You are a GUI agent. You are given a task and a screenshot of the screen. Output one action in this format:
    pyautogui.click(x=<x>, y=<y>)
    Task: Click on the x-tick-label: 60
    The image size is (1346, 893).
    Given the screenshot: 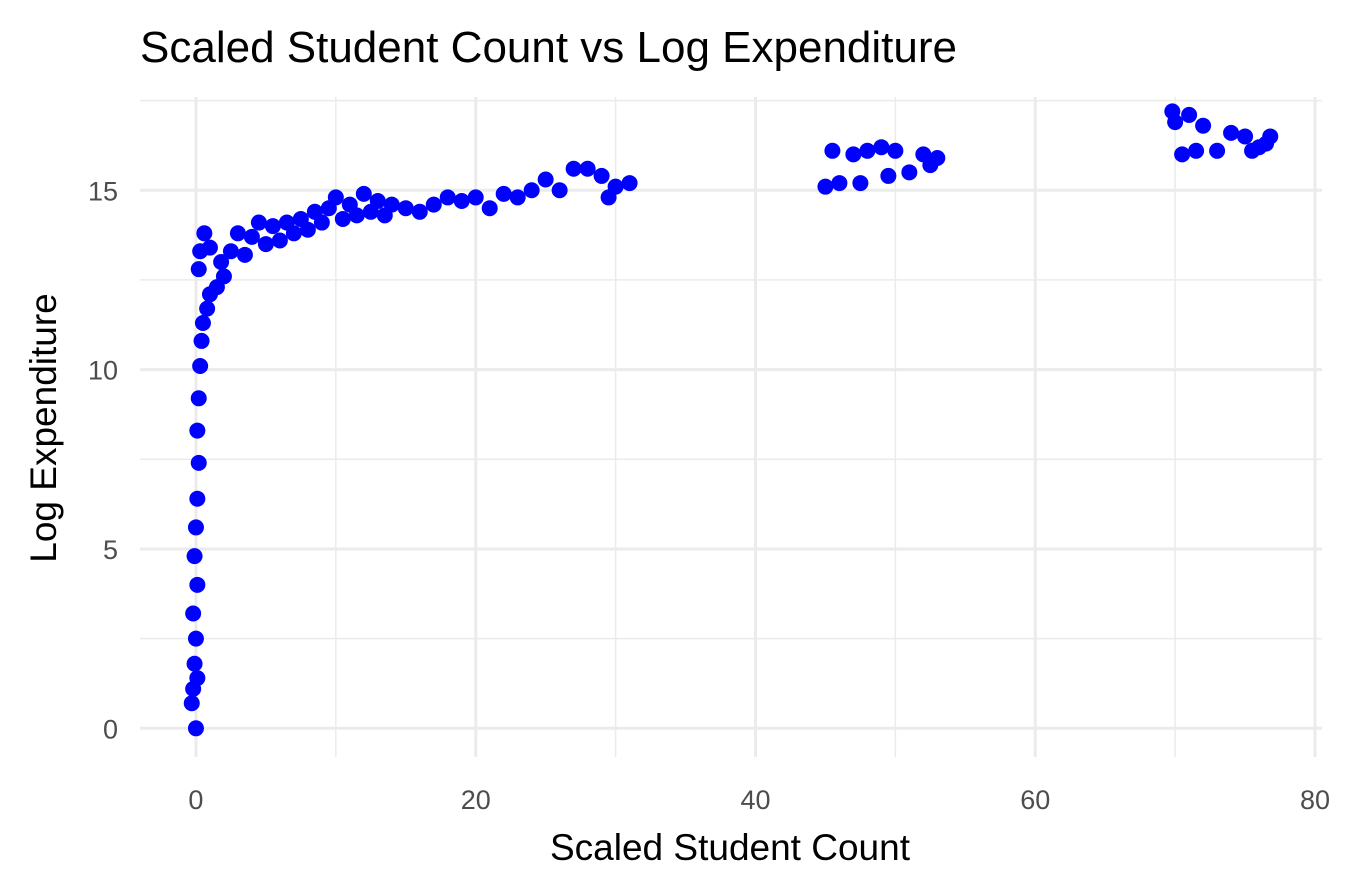 What is the action you would take?
    pyautogui.click(x=1035, y=800)
    